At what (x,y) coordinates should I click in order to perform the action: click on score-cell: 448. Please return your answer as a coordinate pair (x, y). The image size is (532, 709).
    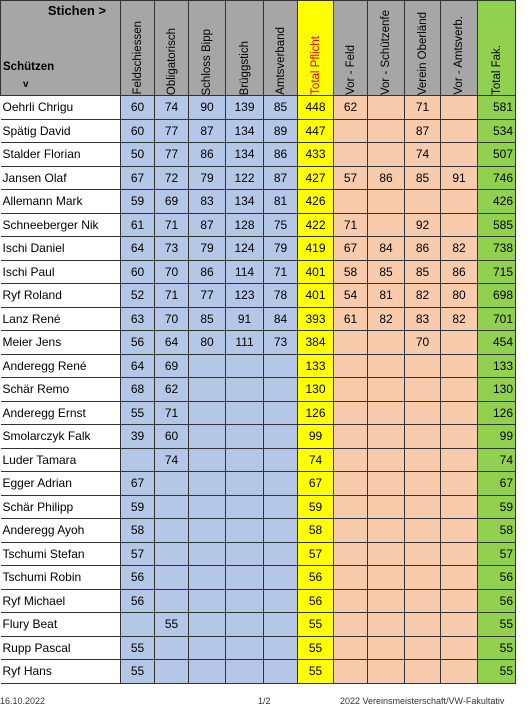
    Looking at the image, I should click on (315, 107).